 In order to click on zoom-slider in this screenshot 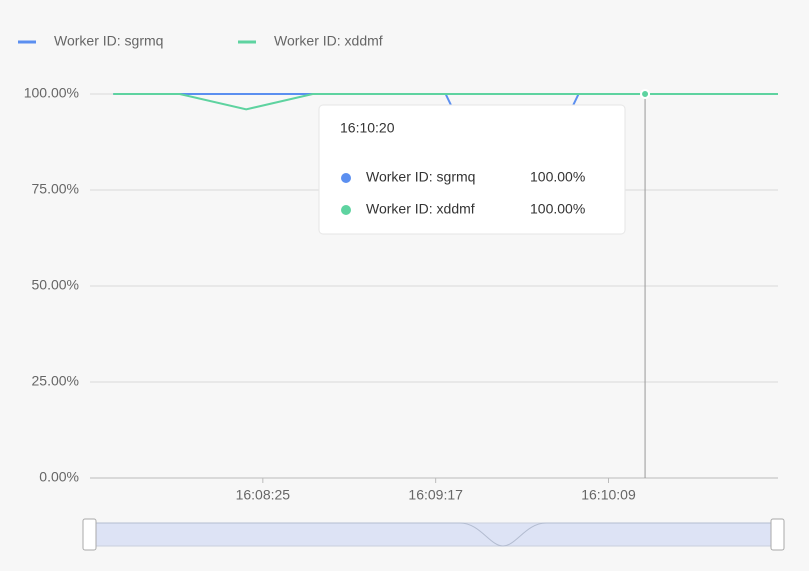, I will do `click(433, 534)`.